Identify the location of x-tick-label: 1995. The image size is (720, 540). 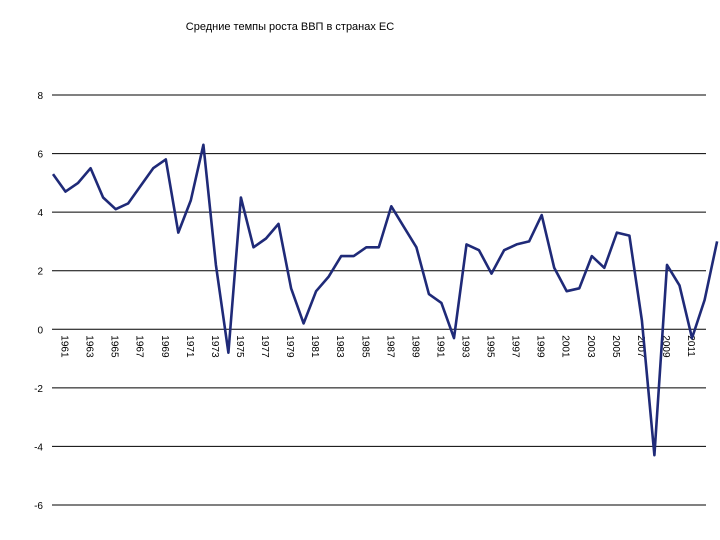
(490, 346).